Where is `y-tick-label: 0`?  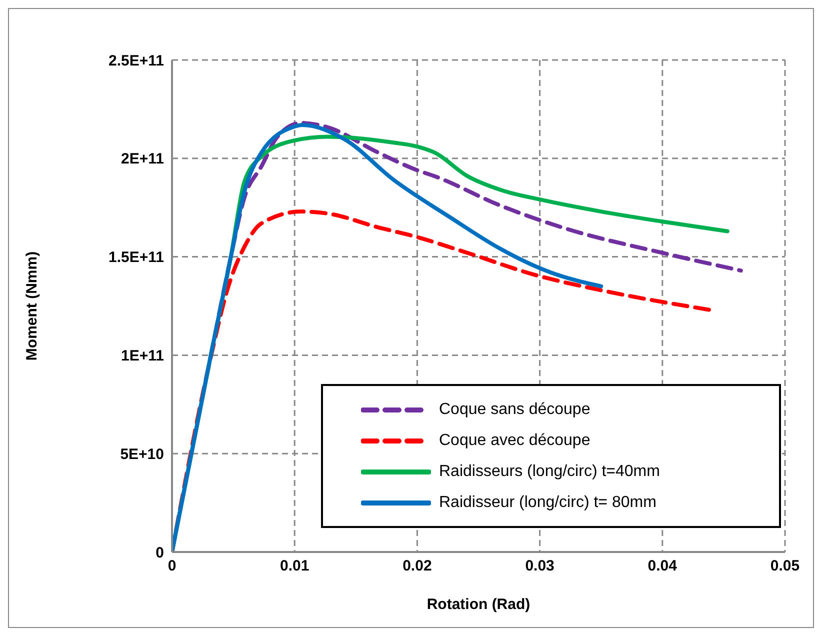 y-tick-label: 0 is located at coordinates (160, 553).